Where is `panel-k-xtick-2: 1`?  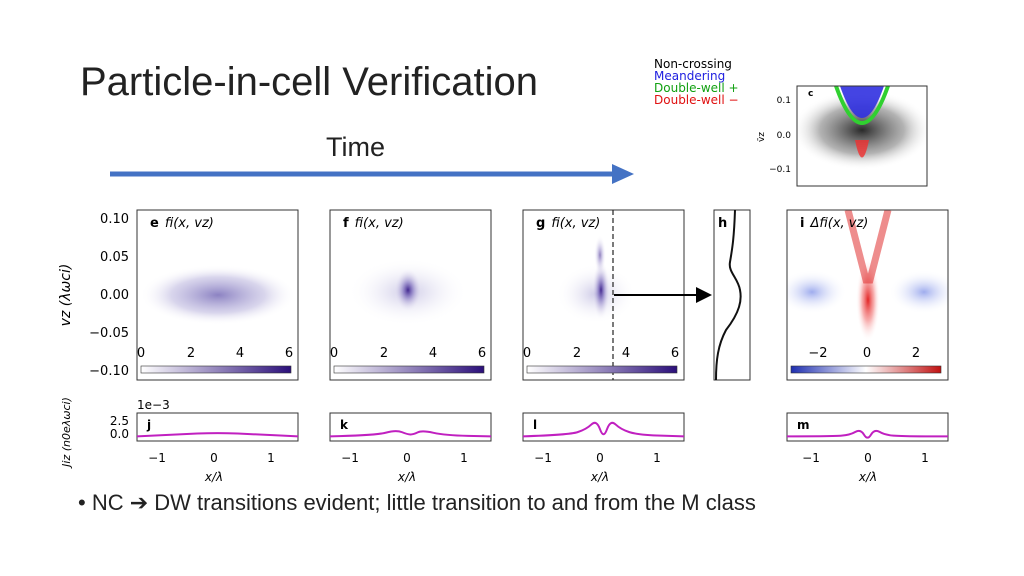
panel-k-xtick-2: 1 is located at coordinates (464, 458).